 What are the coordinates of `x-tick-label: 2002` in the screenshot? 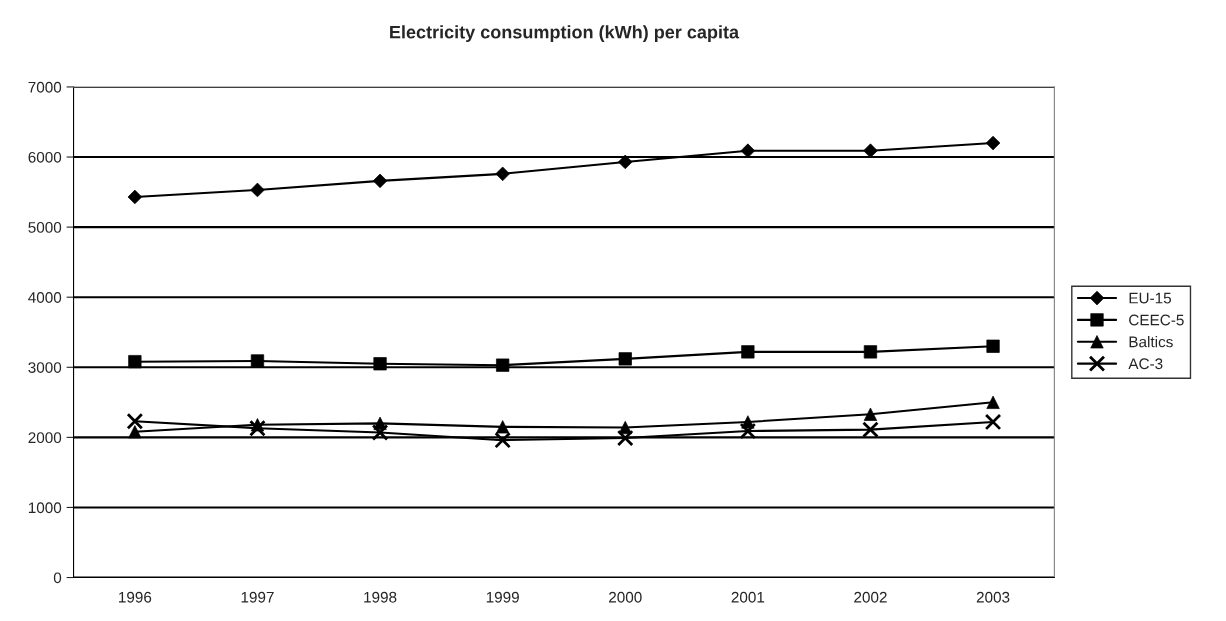 It's located at (870, 597).